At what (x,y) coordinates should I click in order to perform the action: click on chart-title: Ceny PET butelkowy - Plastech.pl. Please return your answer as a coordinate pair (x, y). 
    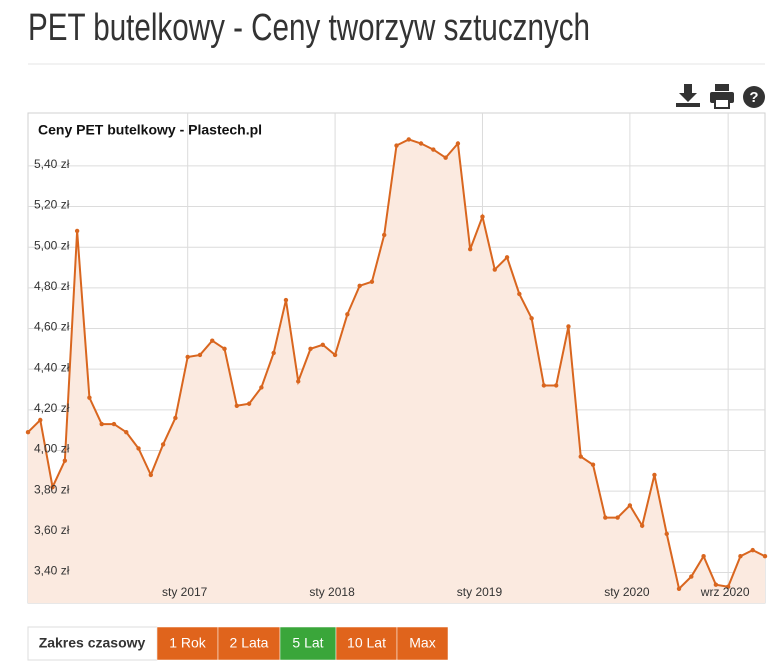
    Looking at the image, I should click on (150, 130).